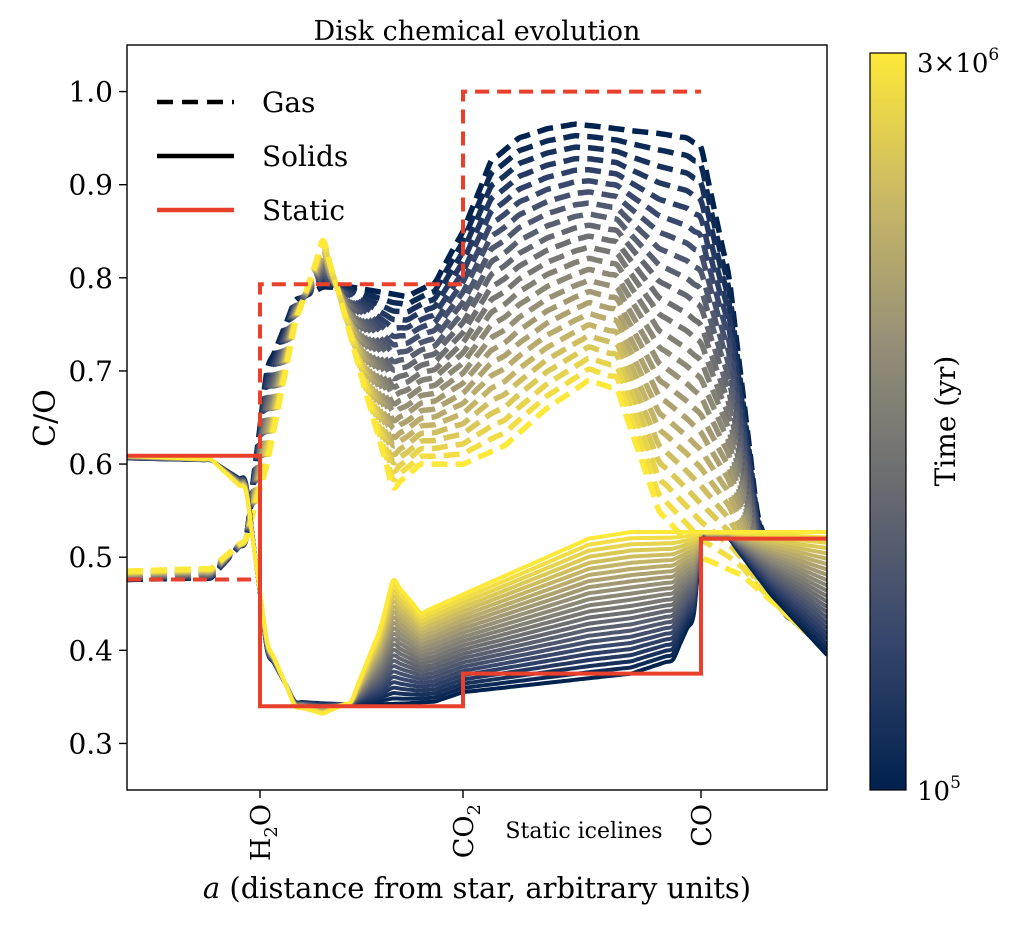 This screenshot has width=1024, height=931. I want to click on x-axis: H2O CO2 CO, so click(482, 825).